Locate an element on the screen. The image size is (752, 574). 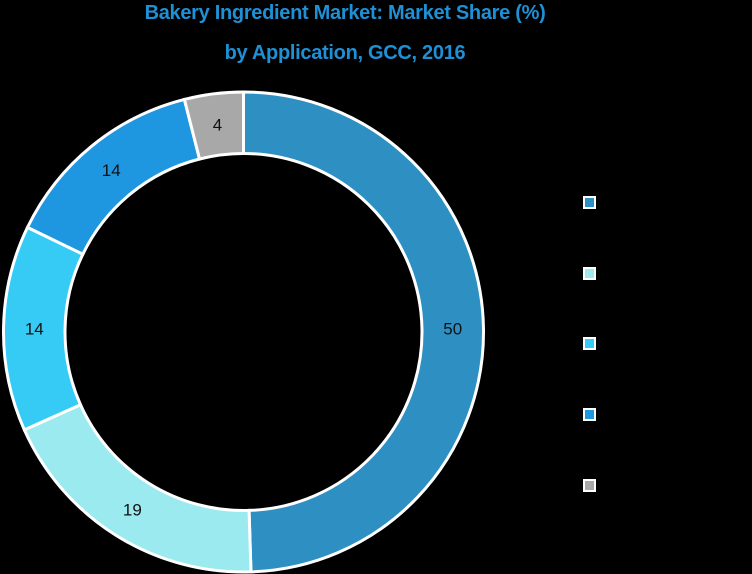
segment-data-label: 19 is located at coordinates (132, 509).